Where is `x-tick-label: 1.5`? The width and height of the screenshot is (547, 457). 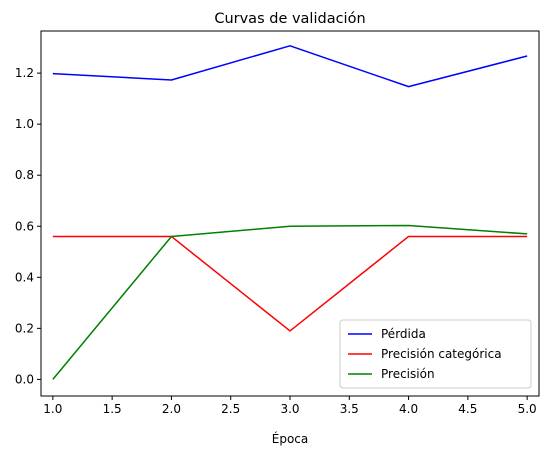
x-tick-label: 1.5 is located at coordinates (112, 409).